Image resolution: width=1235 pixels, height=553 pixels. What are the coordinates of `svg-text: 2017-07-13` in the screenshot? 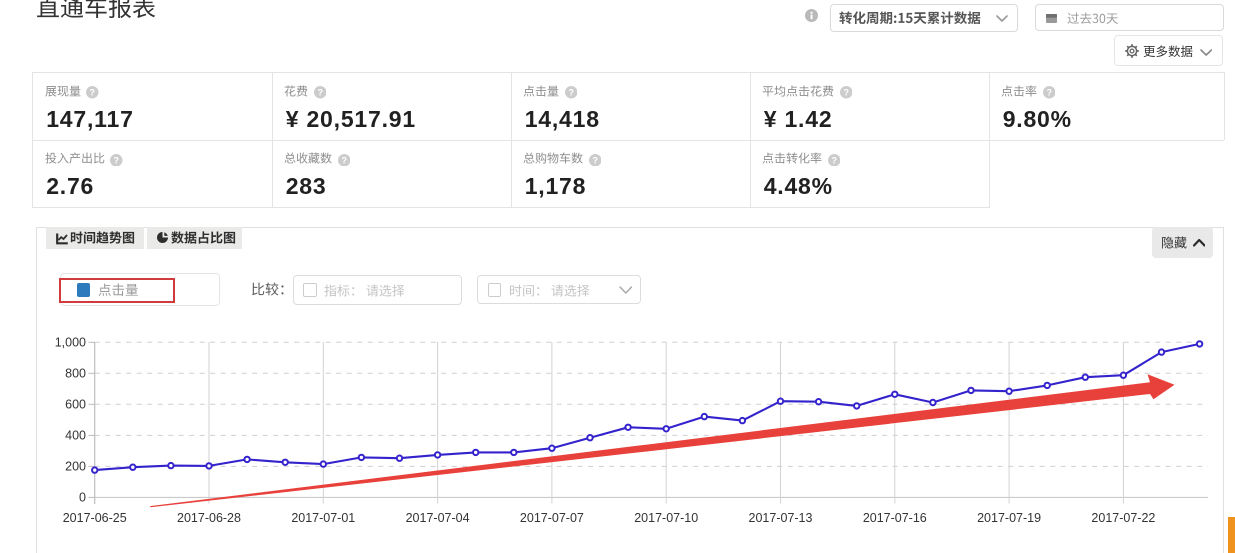 It's located at (781, 518).